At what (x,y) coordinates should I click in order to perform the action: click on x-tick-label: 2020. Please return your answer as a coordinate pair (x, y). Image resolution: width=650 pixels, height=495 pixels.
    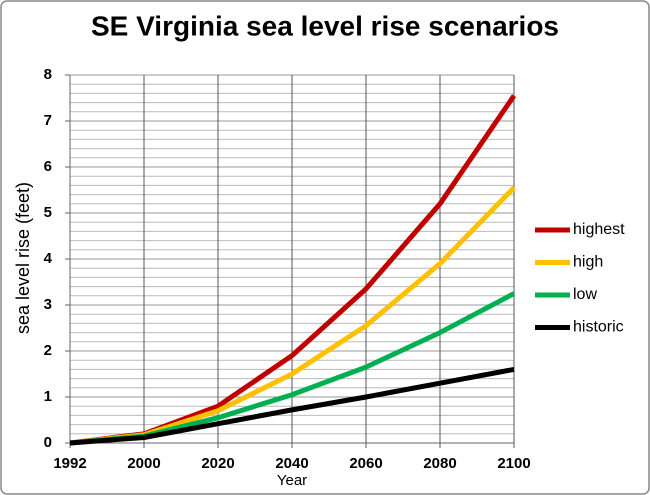
    Looking at the image, I should click on (217, 463).